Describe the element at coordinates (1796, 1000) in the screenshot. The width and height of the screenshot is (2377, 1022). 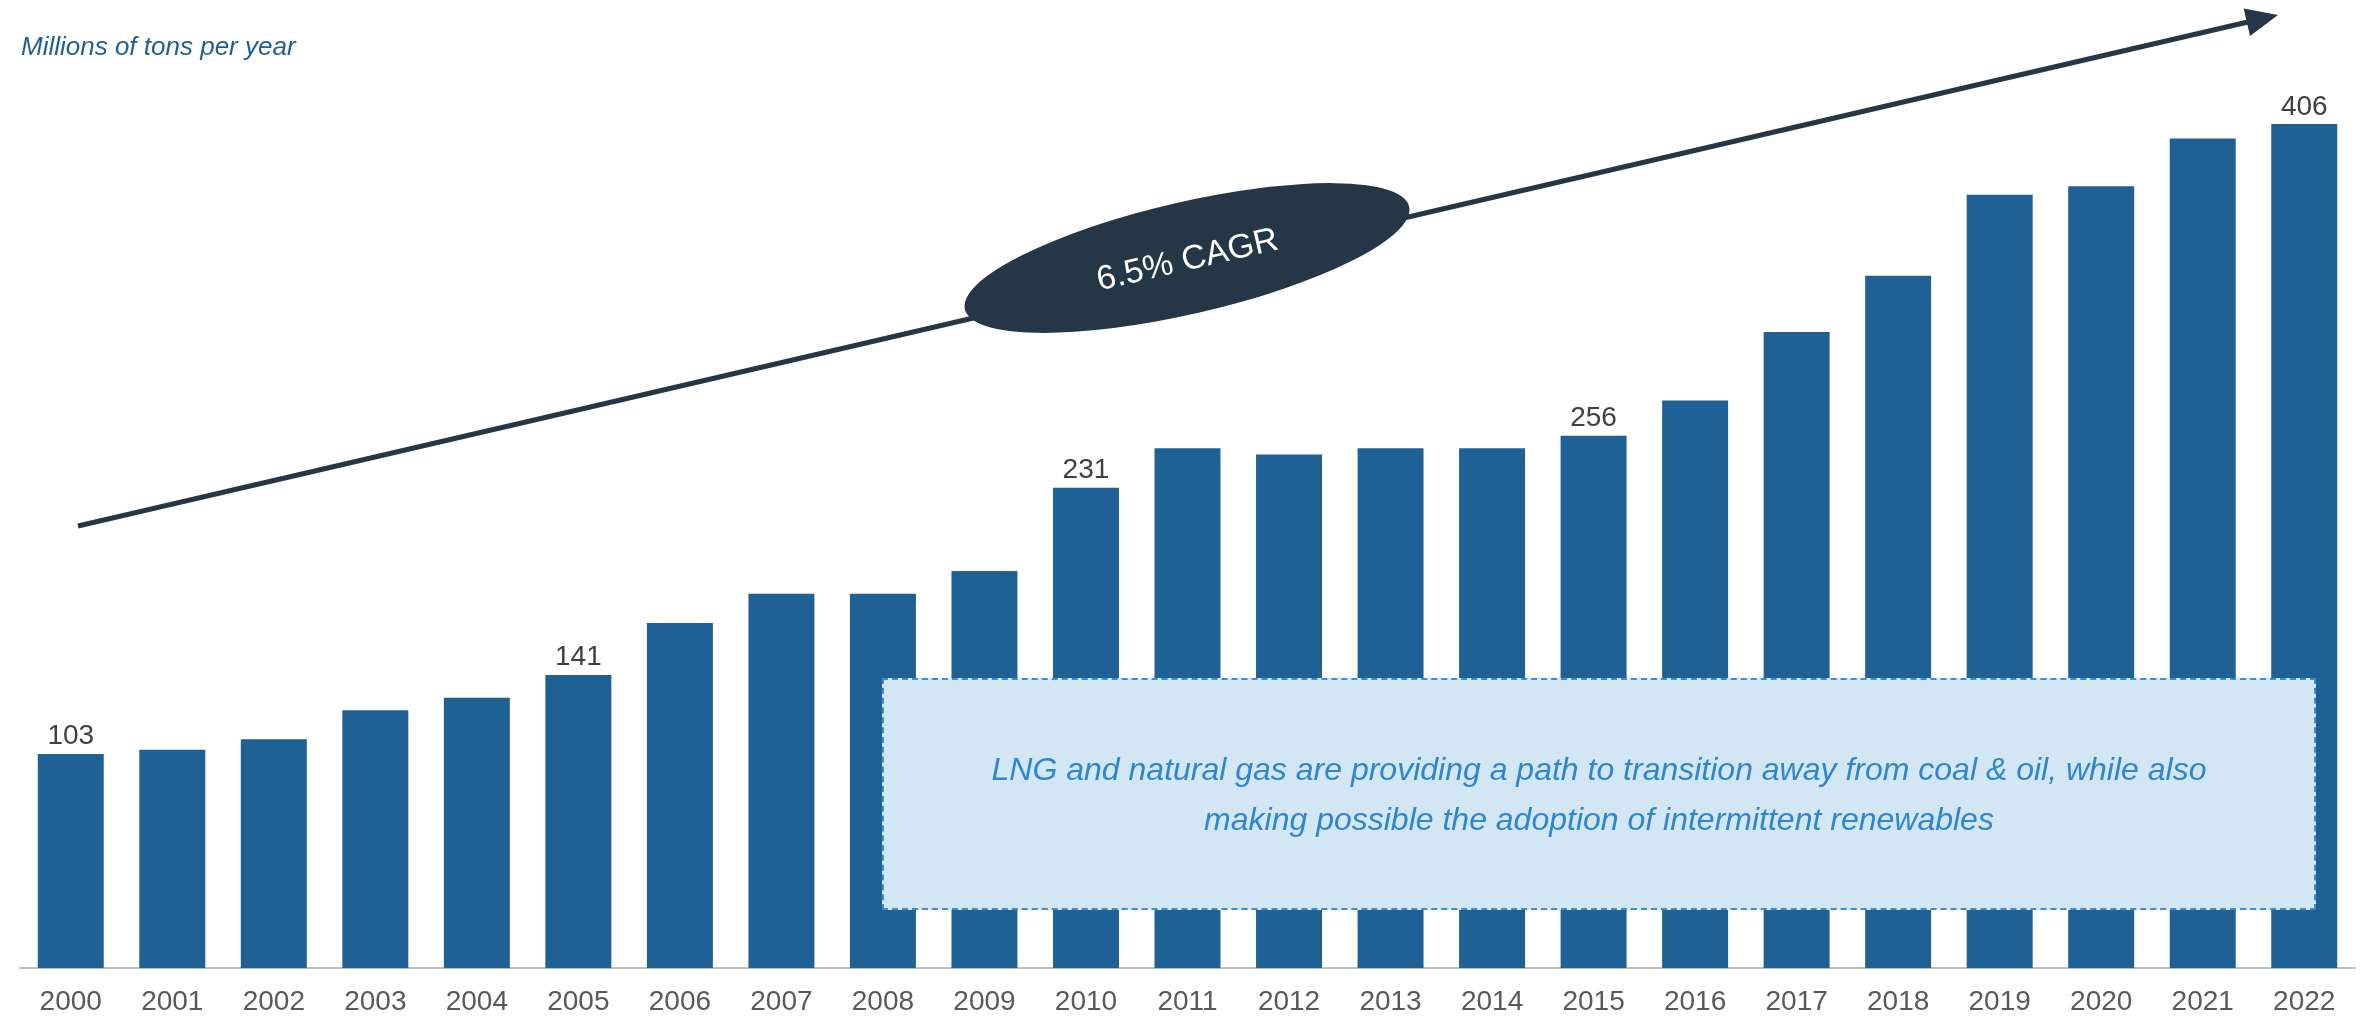
I see `x-tick-label: 2017` at that location.